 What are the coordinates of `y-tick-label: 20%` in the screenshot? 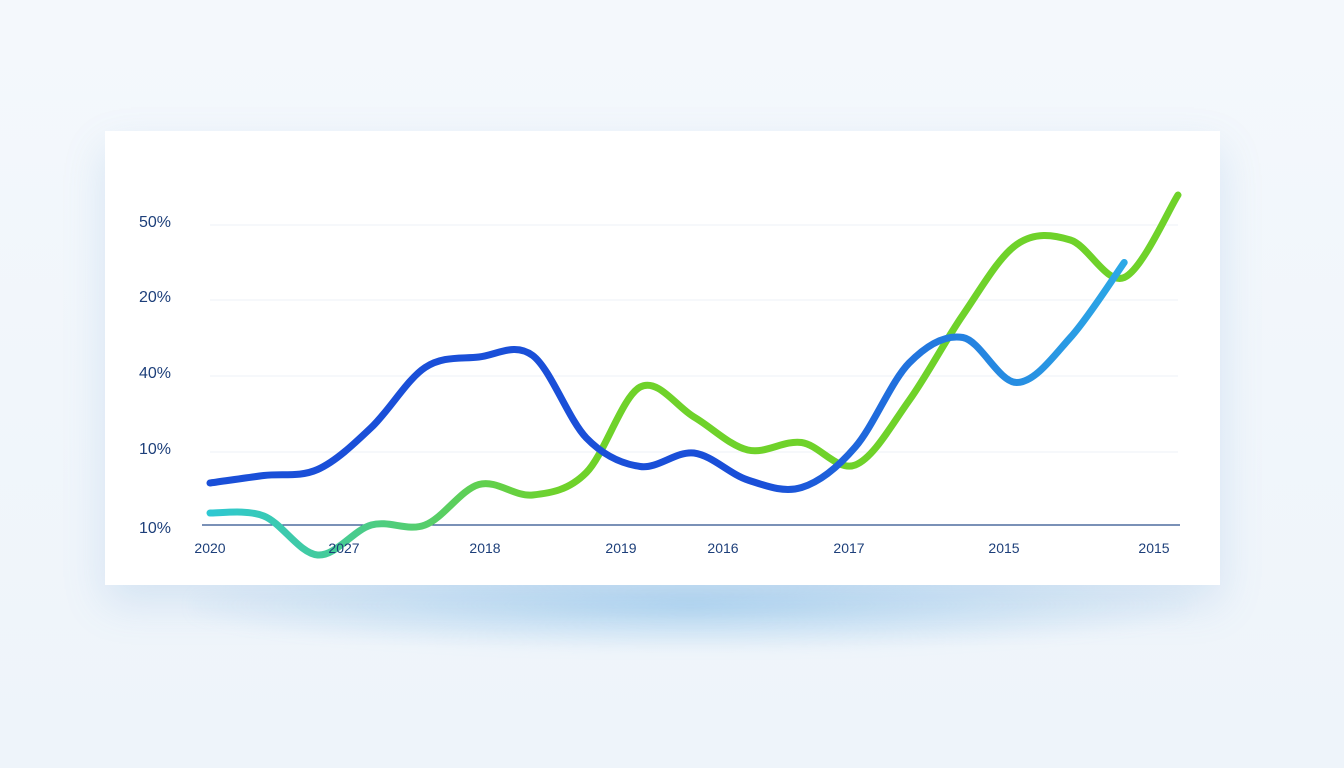 It's located at (155, 297).